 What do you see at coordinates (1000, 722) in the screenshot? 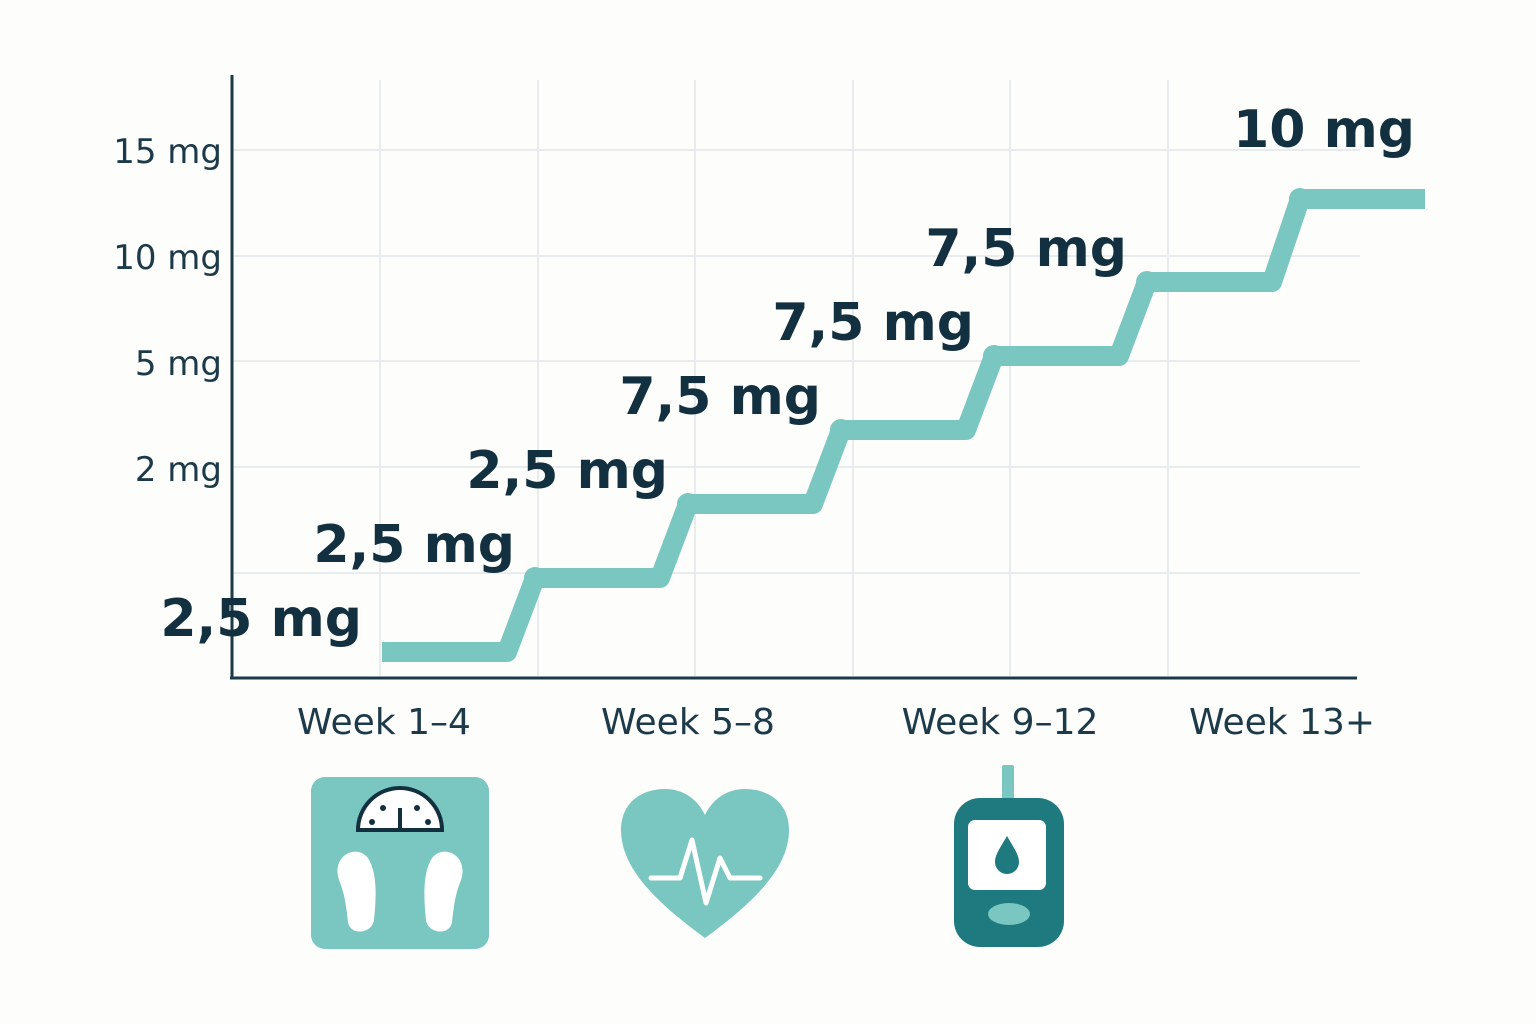
I see `x-tick-label: Week 9–12` at bounding box center [1000, 722].